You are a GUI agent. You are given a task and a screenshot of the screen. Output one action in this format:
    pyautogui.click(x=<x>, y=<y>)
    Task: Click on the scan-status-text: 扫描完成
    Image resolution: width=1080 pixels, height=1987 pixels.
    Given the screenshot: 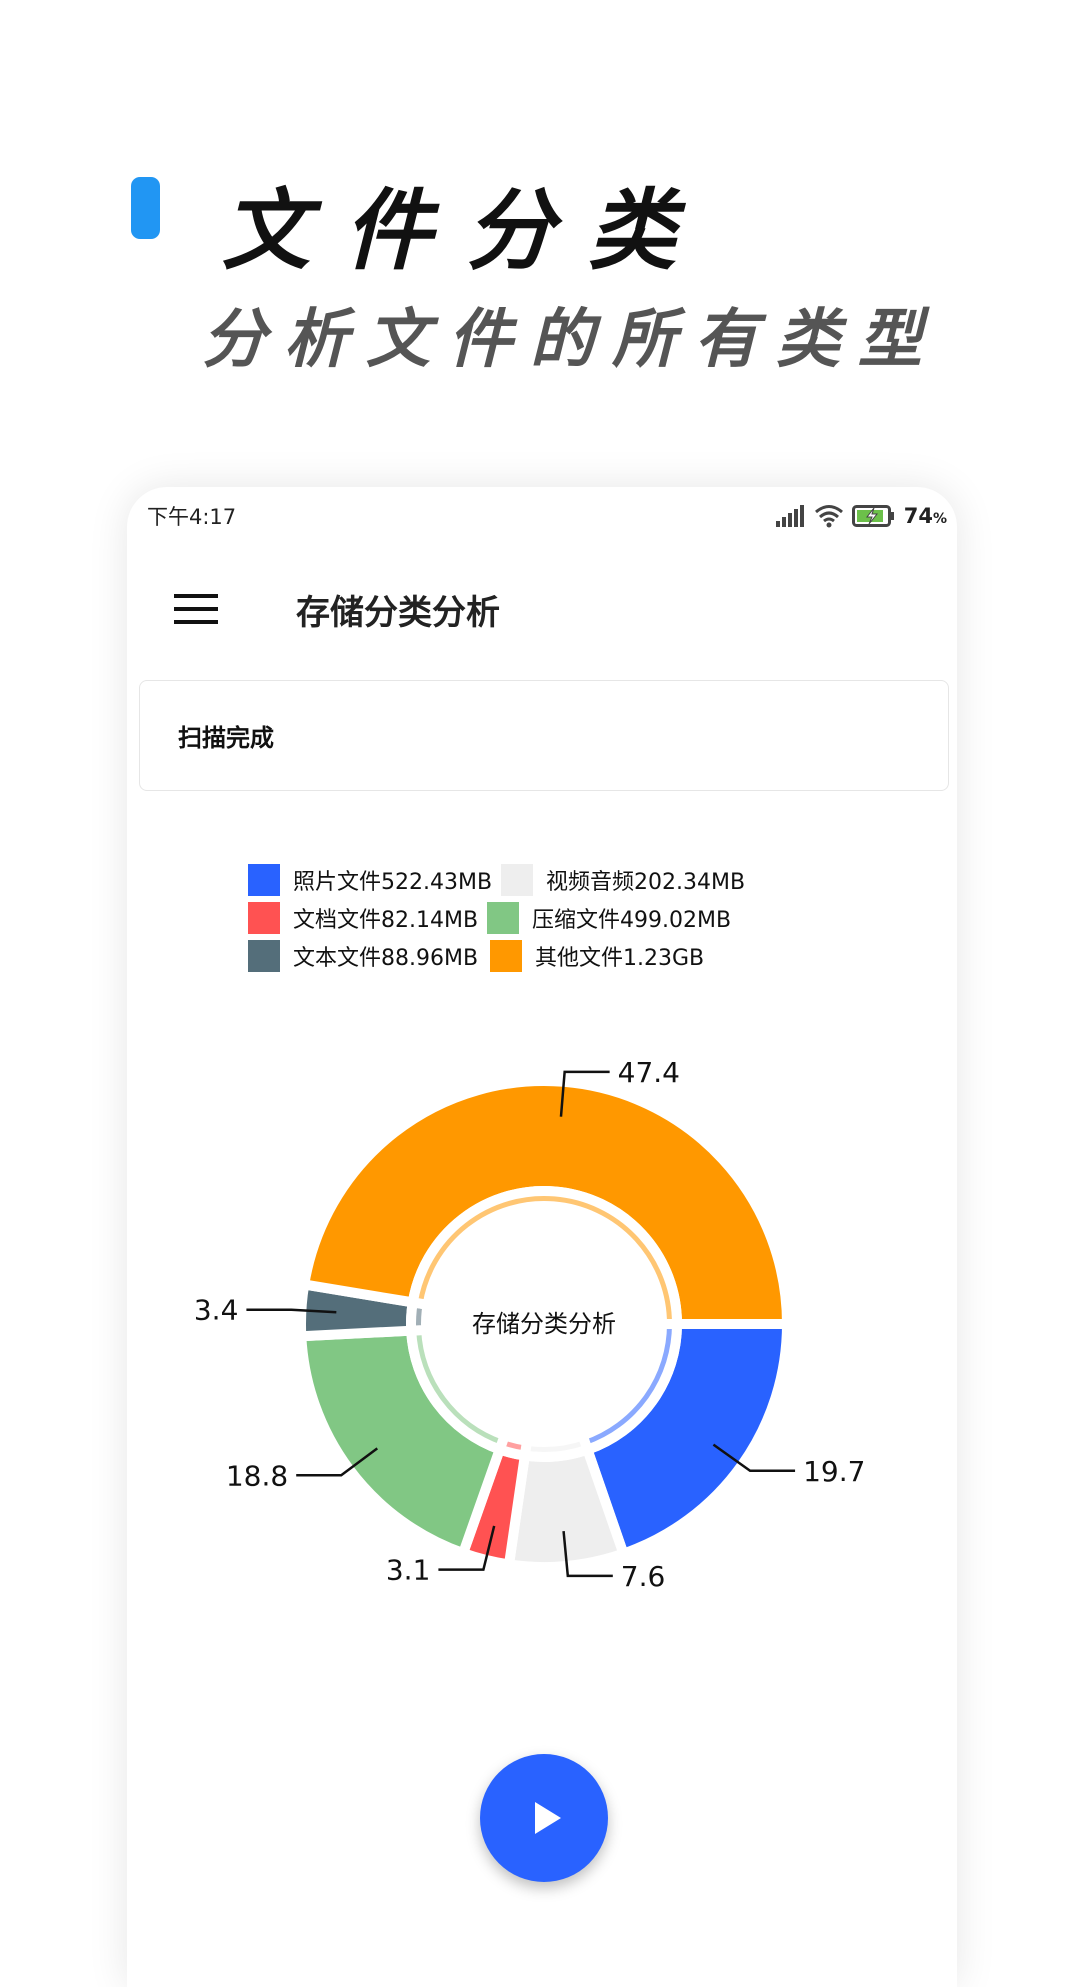 What is the action you would take?
    pyautogui.click(x=226, y=738)
    